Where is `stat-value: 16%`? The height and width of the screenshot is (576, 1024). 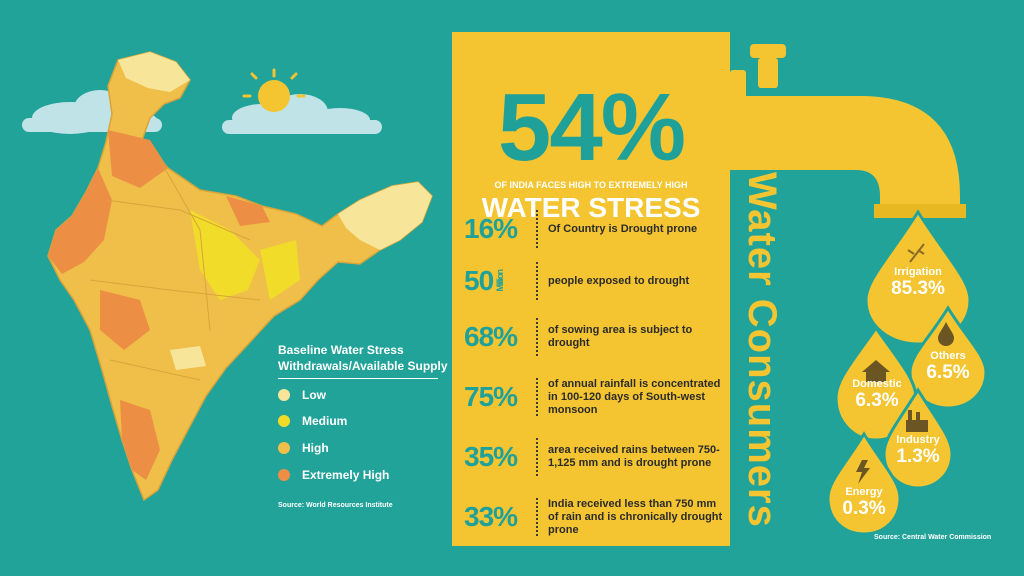
stat-value: 16% is located at coordinates (491, 228).